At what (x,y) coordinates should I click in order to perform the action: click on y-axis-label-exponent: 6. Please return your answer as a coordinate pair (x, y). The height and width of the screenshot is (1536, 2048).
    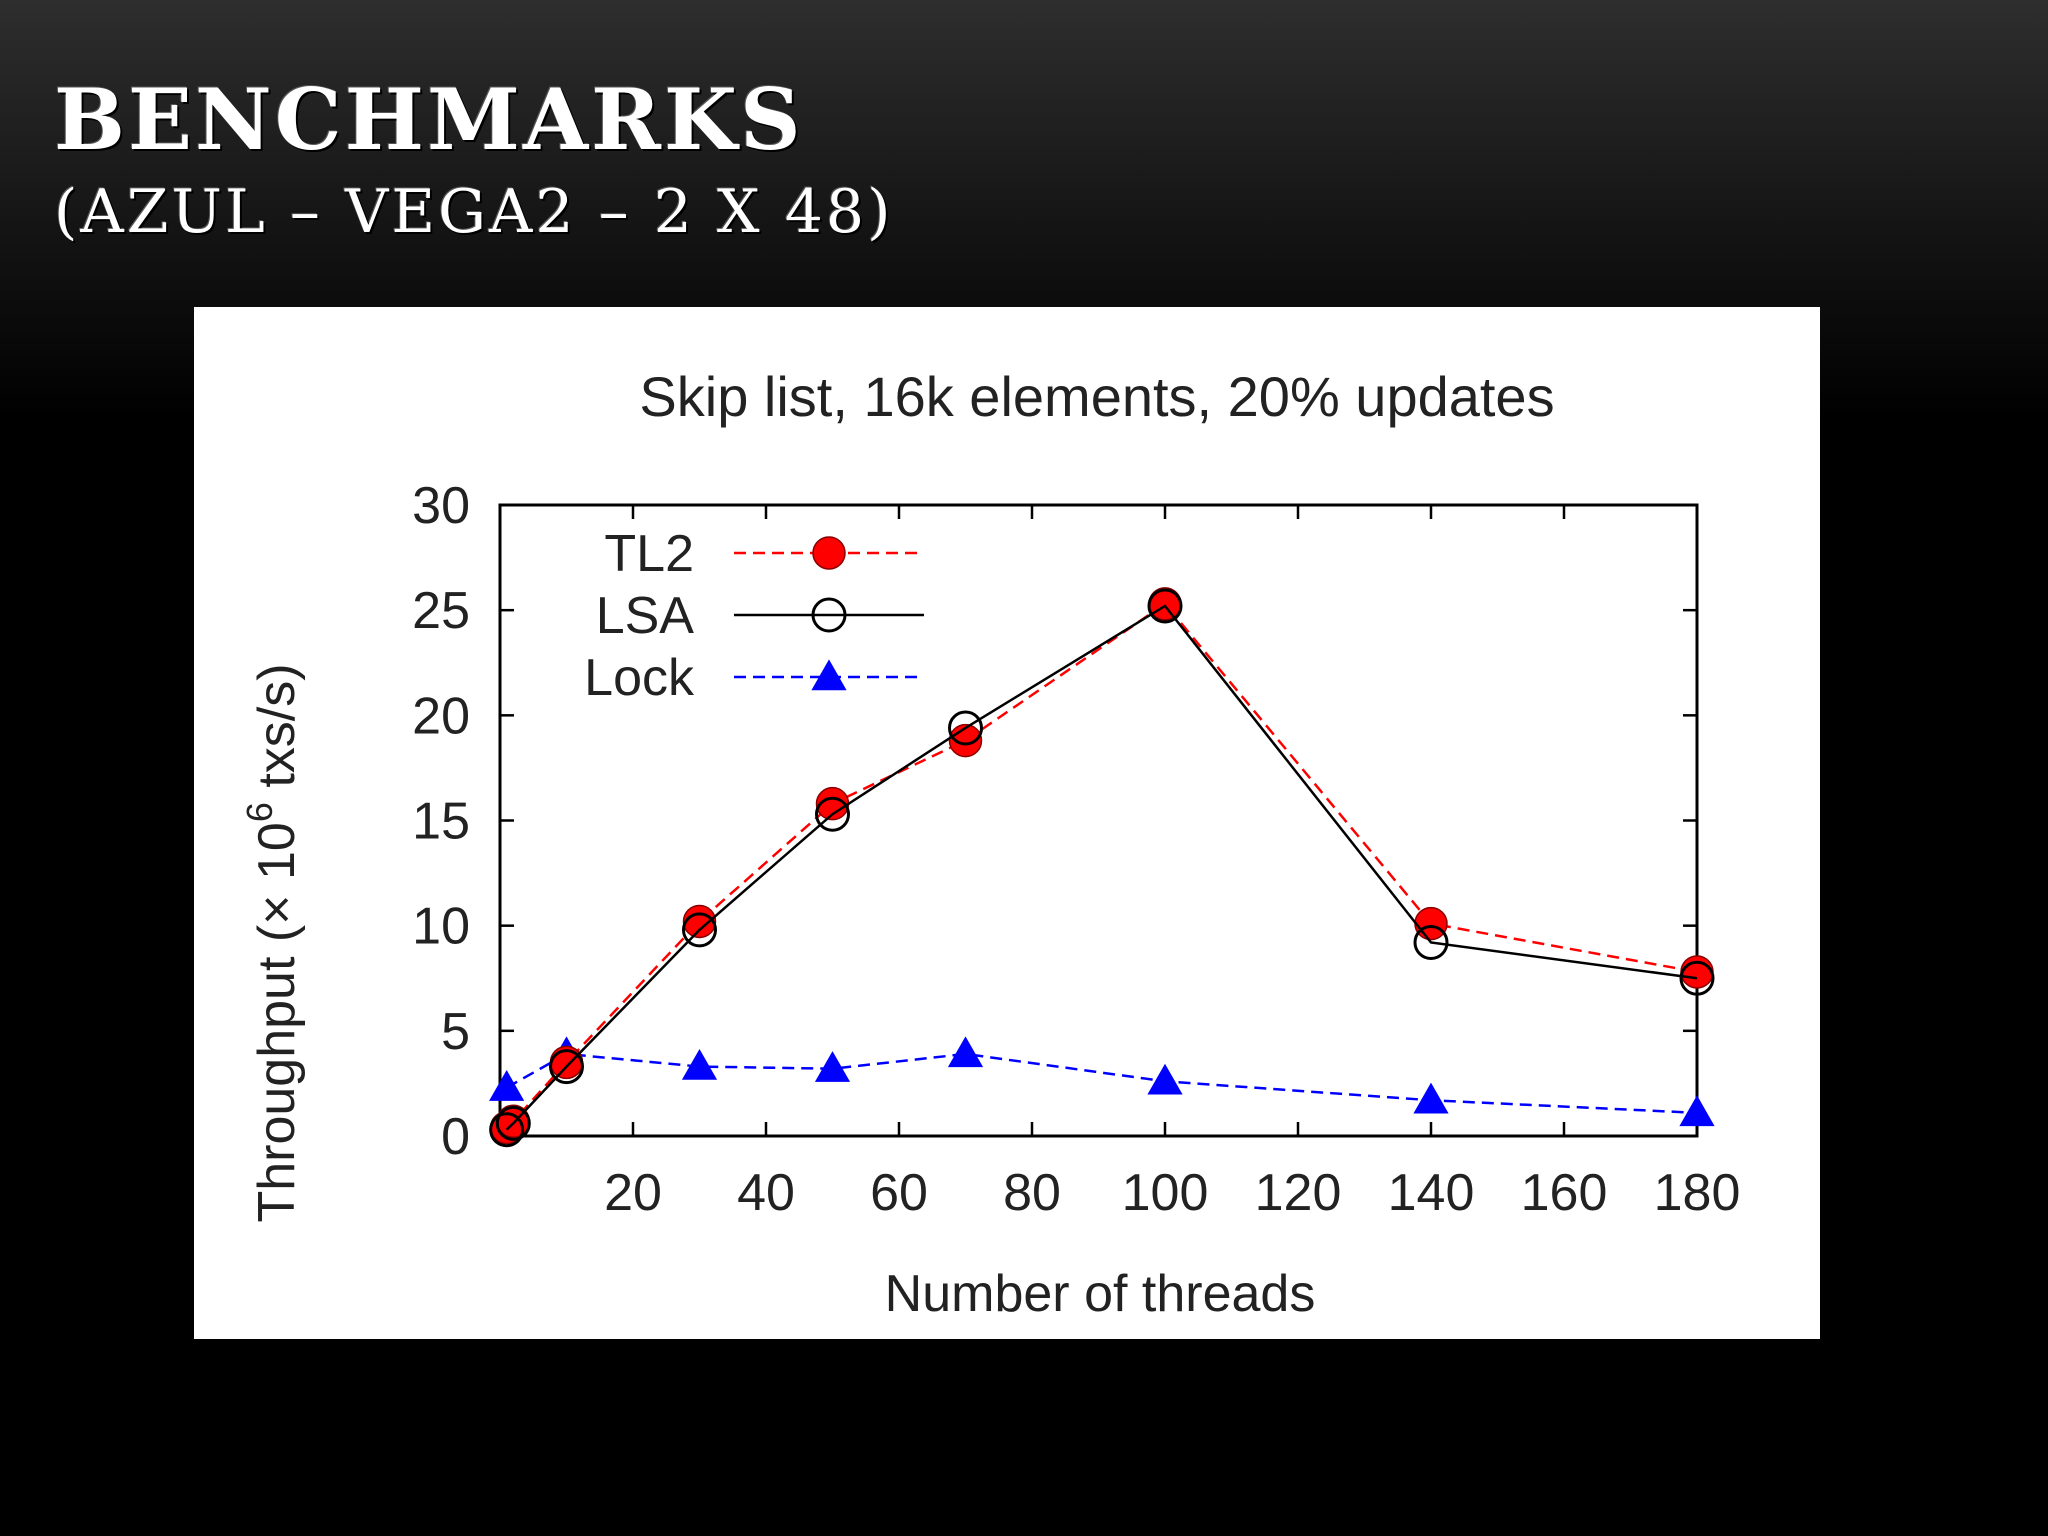
    Looking at the image, I should click on (259, 812).